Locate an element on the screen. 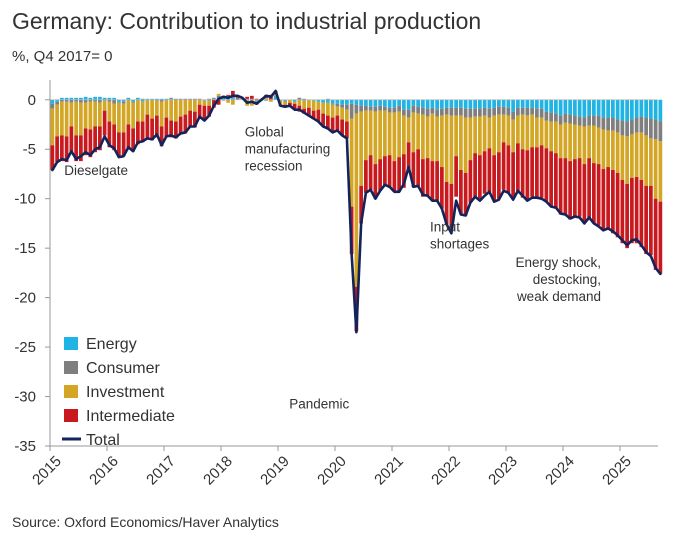 This screenshot has width=680, height=538. annotation-global-recession: Global manufacturing recession is located at coordinates (288, 148).